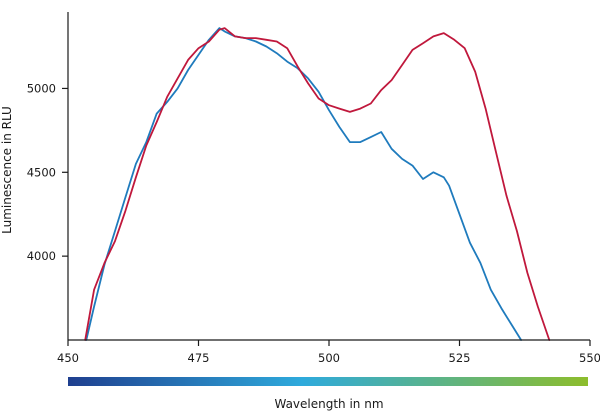 Image resolution: width=600 pixels, height=418 pixels. I want to click on y-tick-label: 5000, so click(41, 88).